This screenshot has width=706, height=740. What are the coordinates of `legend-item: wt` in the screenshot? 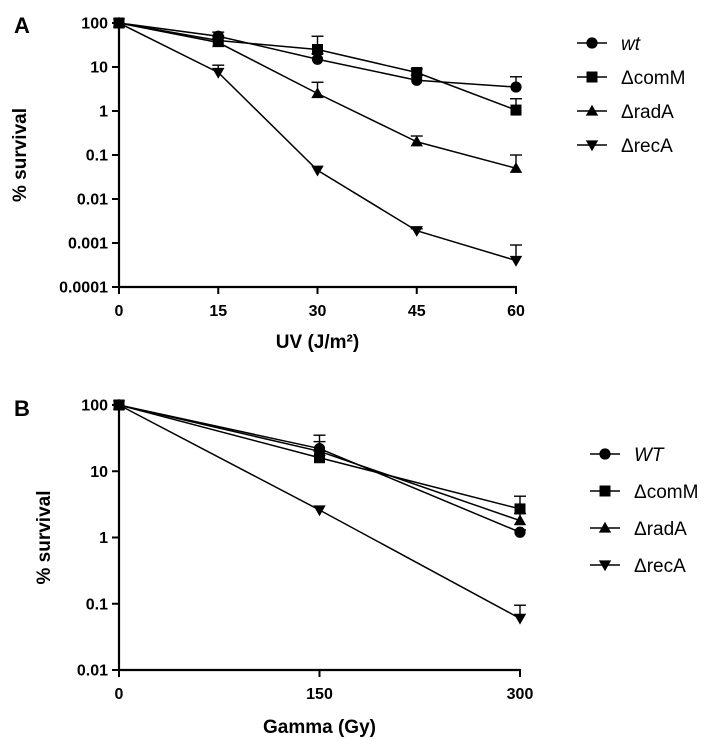 It's located at (609, 44).